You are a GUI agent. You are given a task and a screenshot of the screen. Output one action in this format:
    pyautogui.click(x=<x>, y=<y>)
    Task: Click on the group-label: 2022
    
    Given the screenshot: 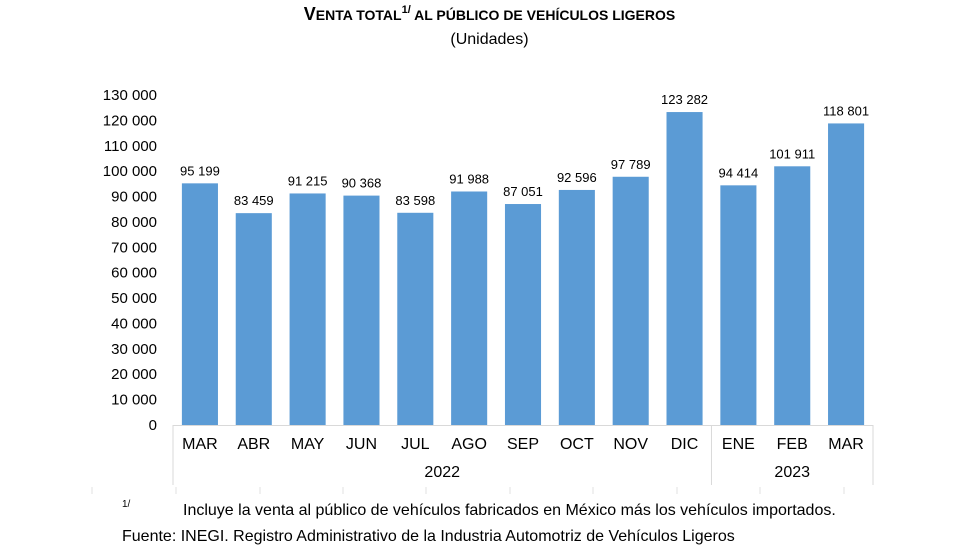 What is the action you would take?
    pyautogui.click(x=442, y=472)
    